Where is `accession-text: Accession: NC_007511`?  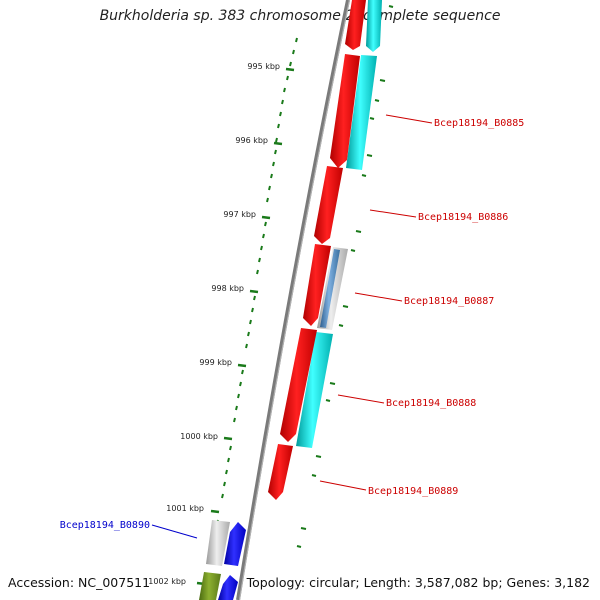 accession-text: Accession: NC_007511 is located at coordinates (79, 582).